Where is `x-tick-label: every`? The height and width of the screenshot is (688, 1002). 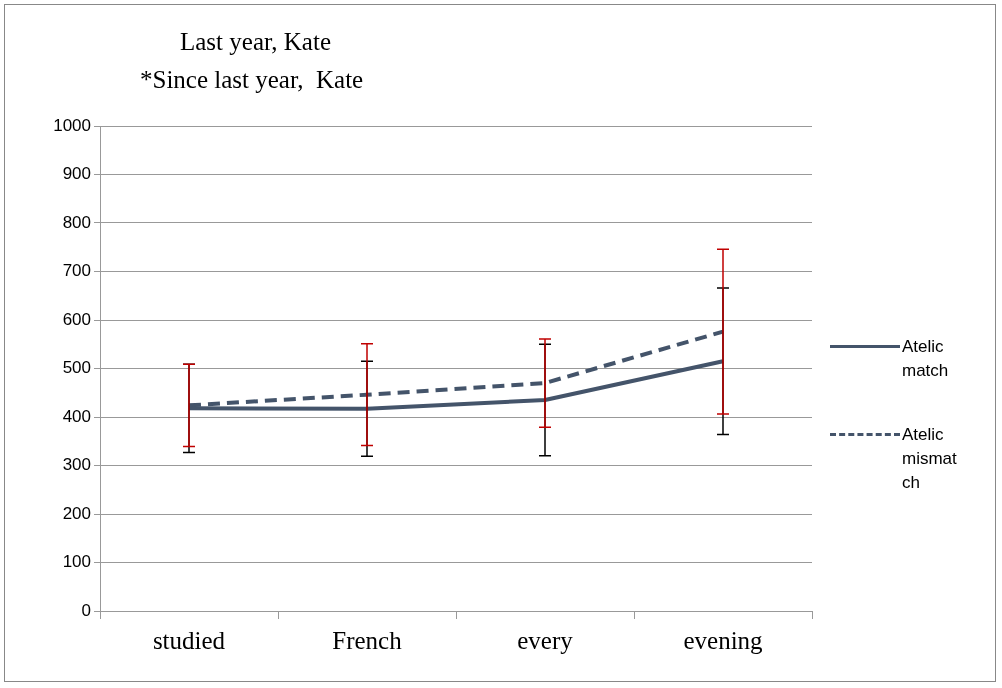
x-tick-label: every is located at coordinates (545, 640).